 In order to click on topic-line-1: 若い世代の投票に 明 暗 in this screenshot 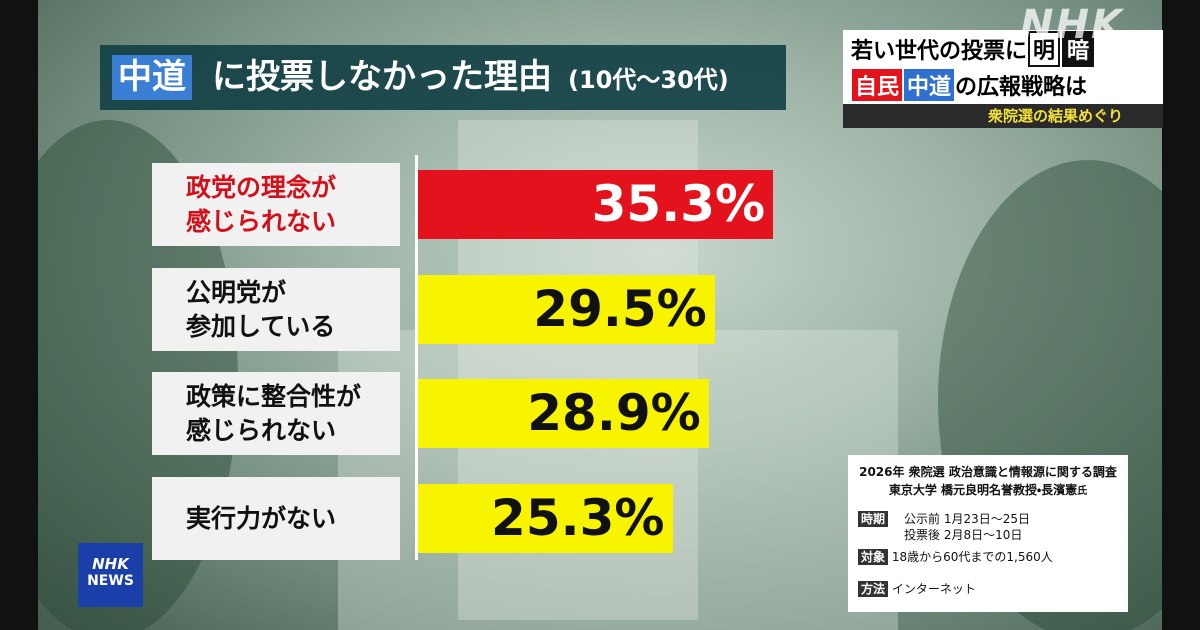, I will do `click(973, 49)`.